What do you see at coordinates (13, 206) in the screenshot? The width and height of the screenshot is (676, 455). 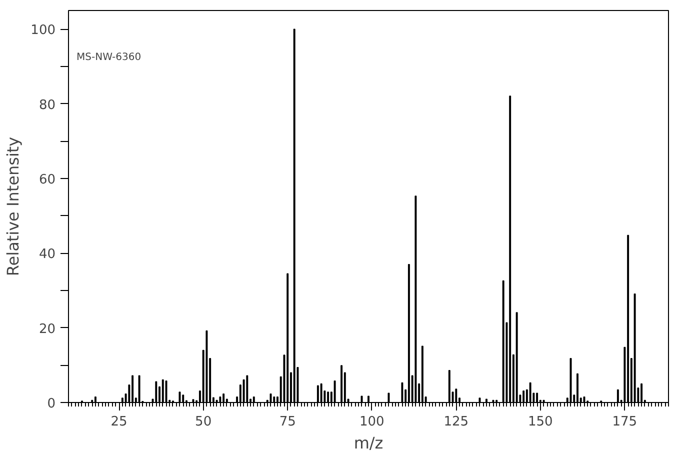 I see `y-axis-title: Relative Intensity` at bounding box center [13, 206].